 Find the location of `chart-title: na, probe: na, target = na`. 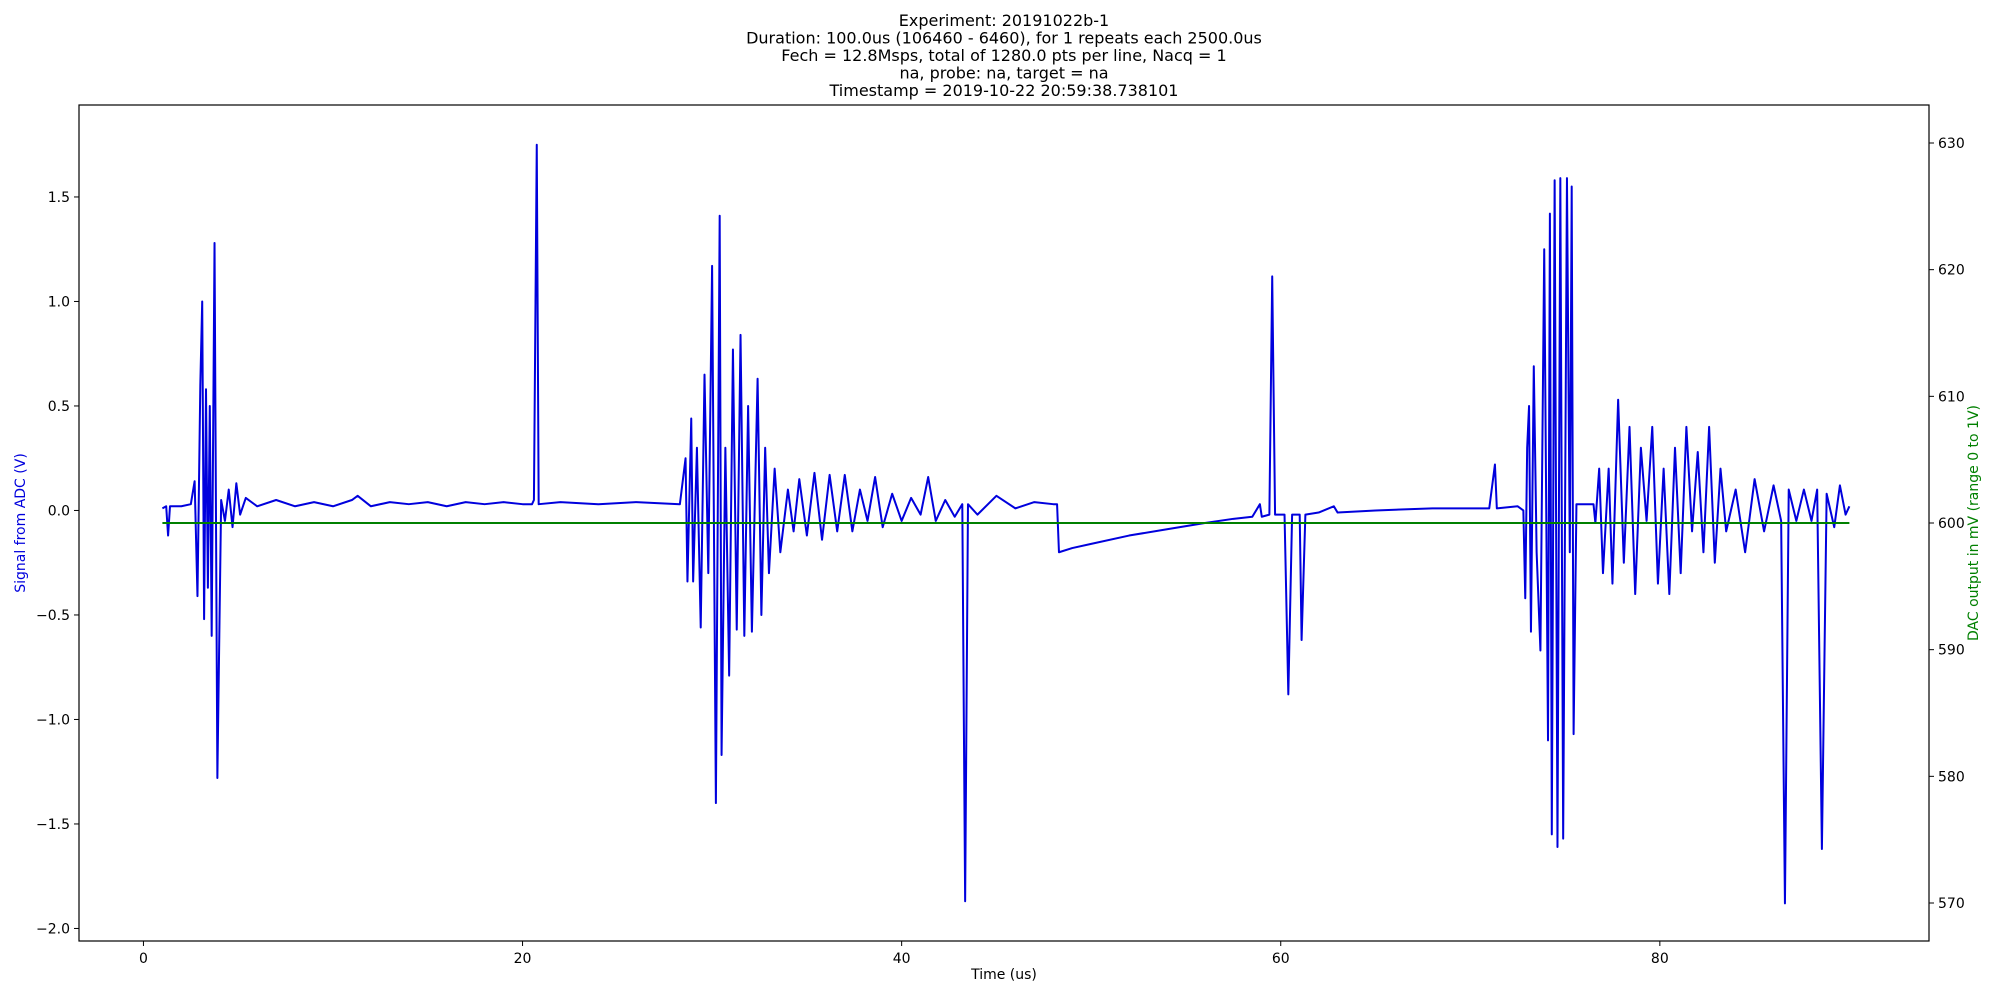

chart-title: na, probe: na, target = na is located at coordinates (1003, 73).